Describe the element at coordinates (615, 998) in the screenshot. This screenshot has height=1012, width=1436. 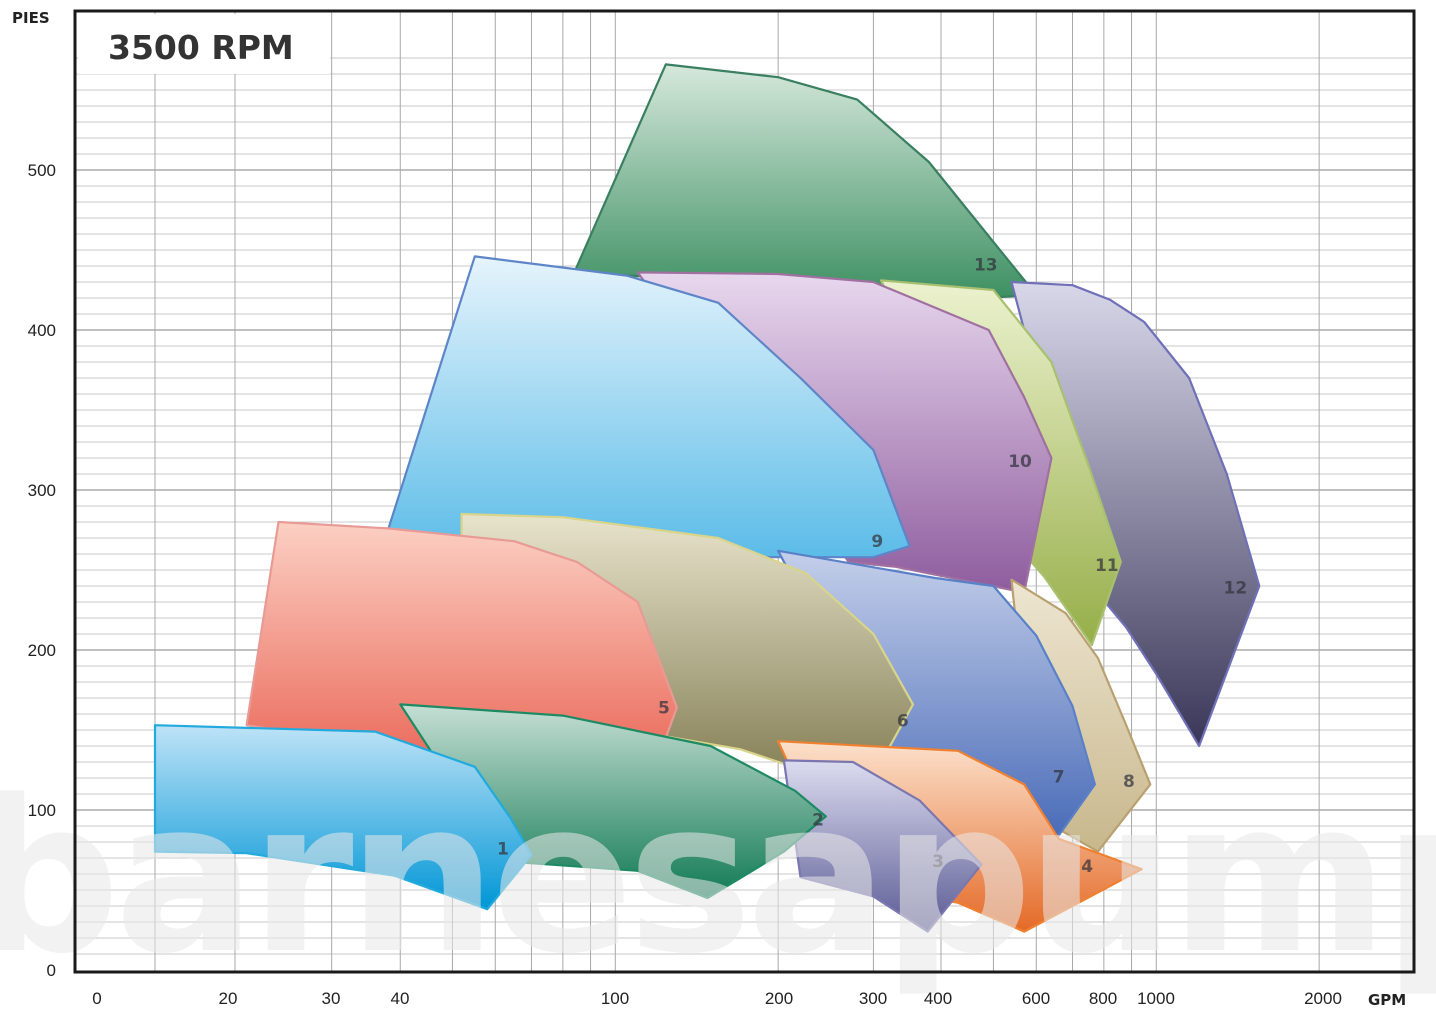
I see `x-tick-label: 100` at that location.